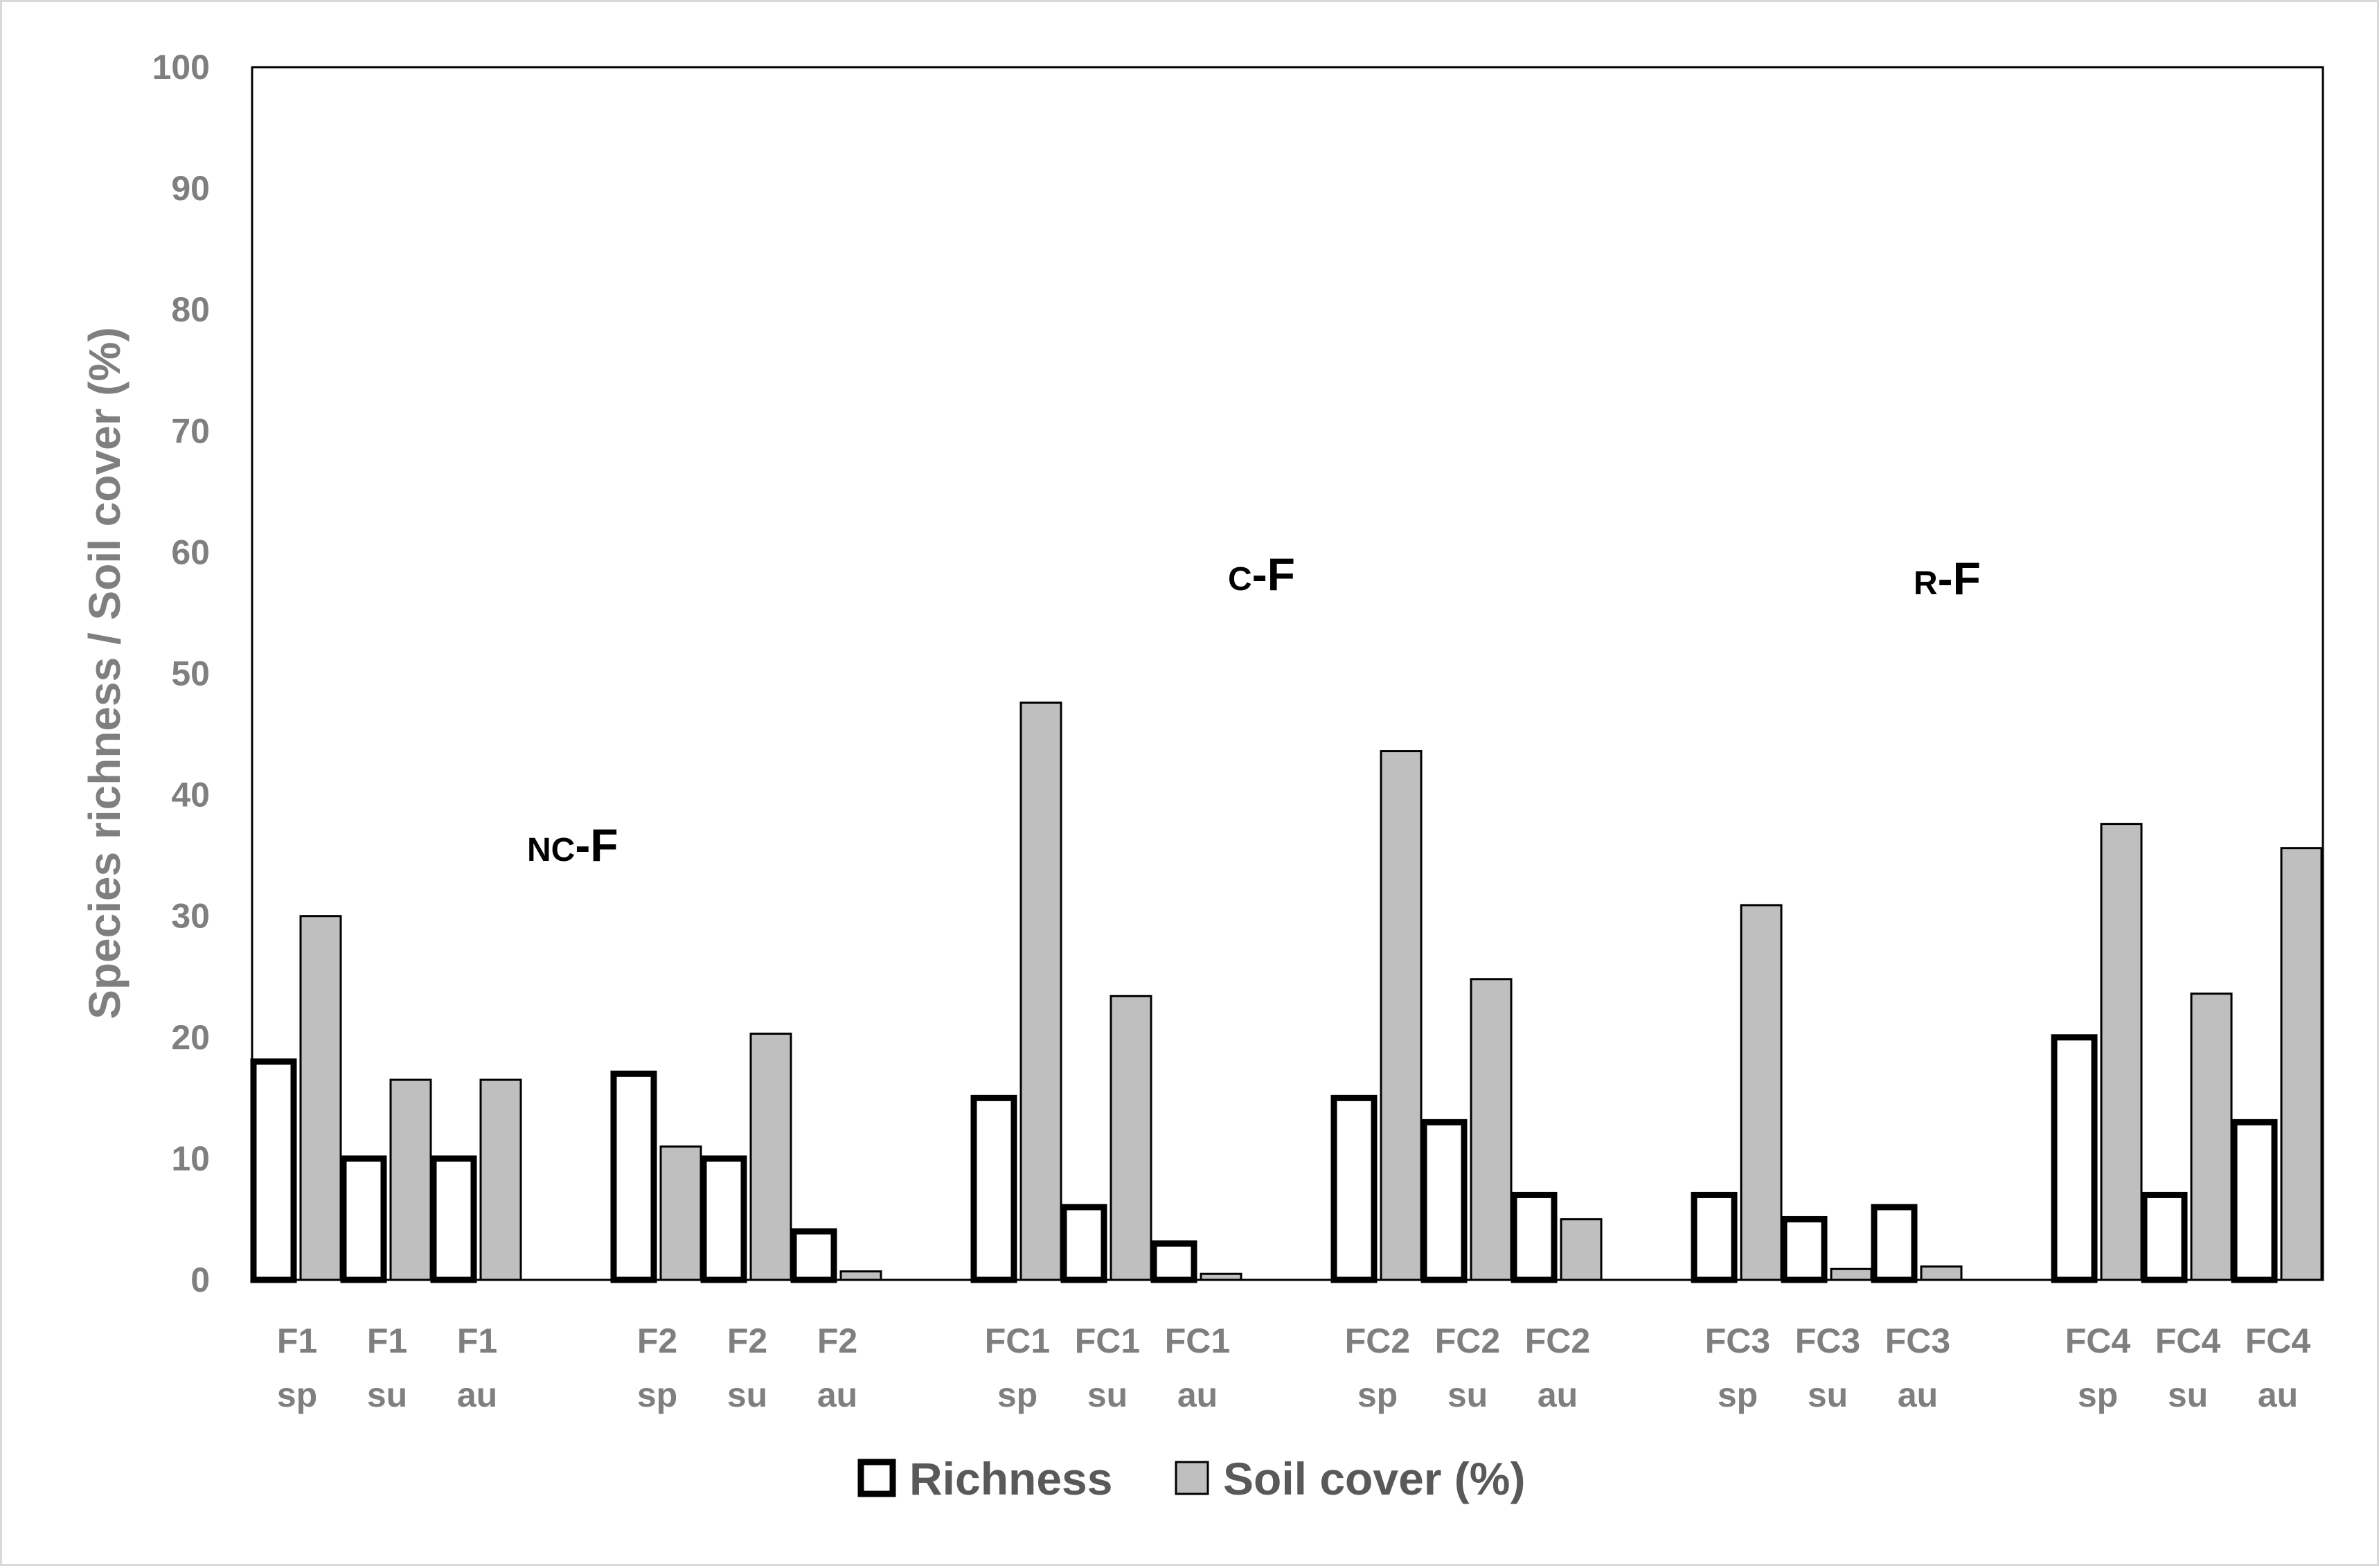 The height and width of the screenshot is (1568, 2379). I want to click on y-tick-label: 30, so click(191, 917).